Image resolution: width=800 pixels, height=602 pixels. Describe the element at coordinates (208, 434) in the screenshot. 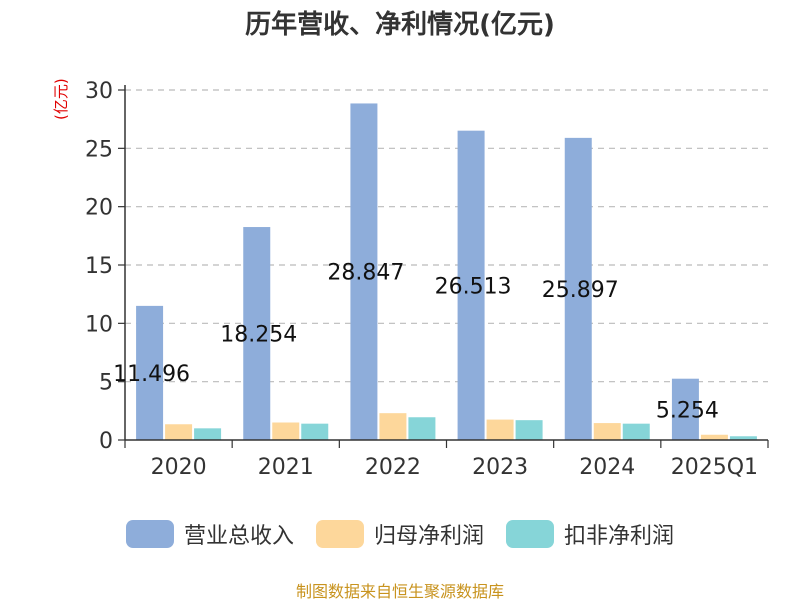

I see `bar-扣非净利润-2020` at that location.